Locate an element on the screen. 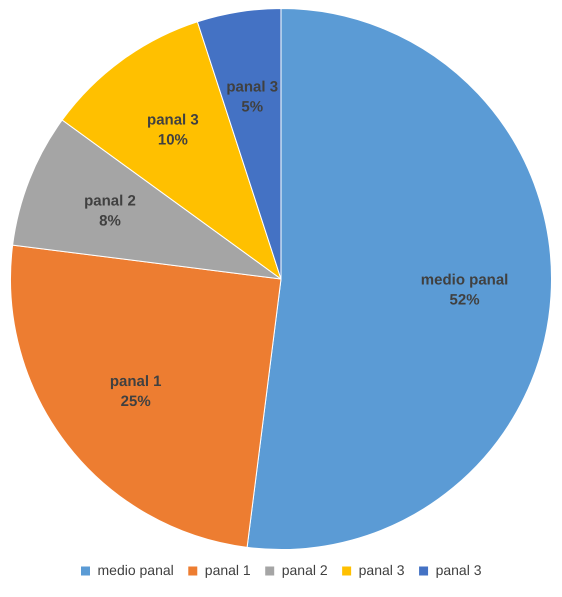  data-label: 5% is located at coordinates (252, 107).